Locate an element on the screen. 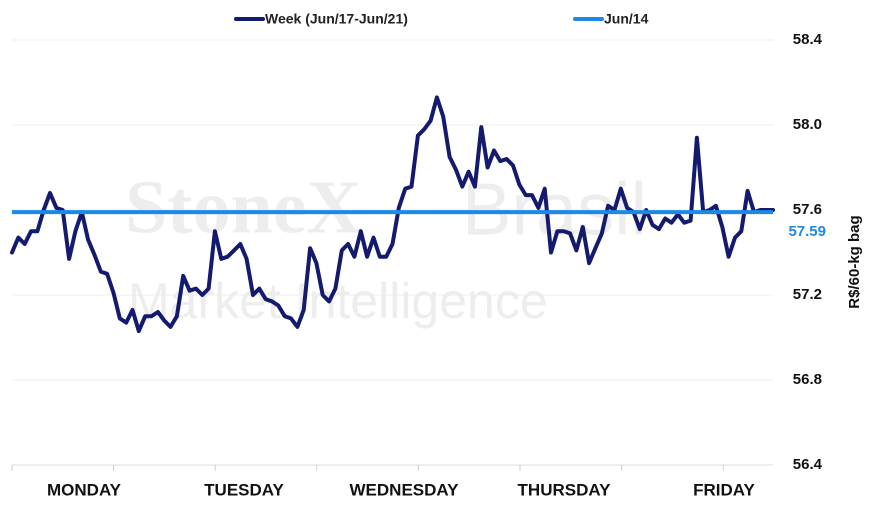 This screenshot has height=505, width=886. x-tick-label: WEDNESDAY is located at coordinates (405, 489).